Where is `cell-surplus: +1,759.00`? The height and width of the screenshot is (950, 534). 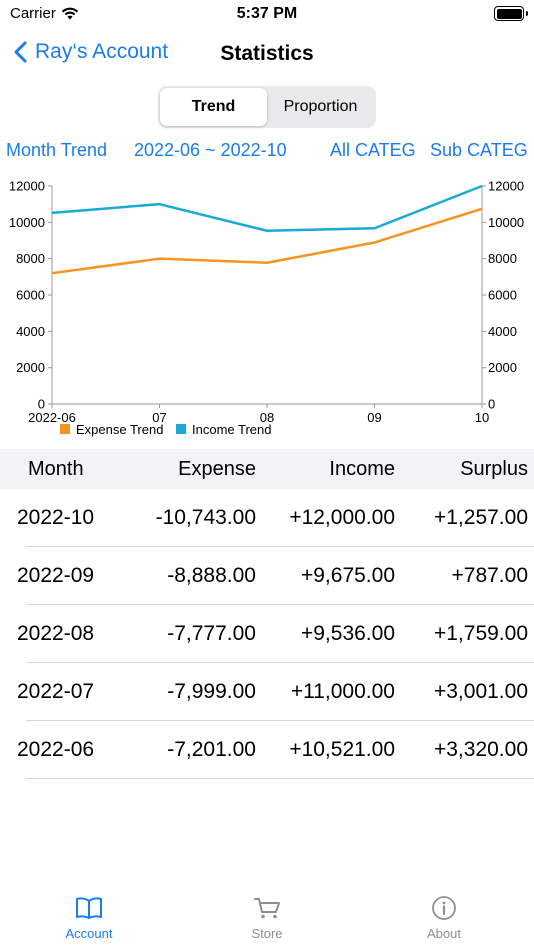 cell-surplus: +1,759.00 is located at coordinates (480, 633).